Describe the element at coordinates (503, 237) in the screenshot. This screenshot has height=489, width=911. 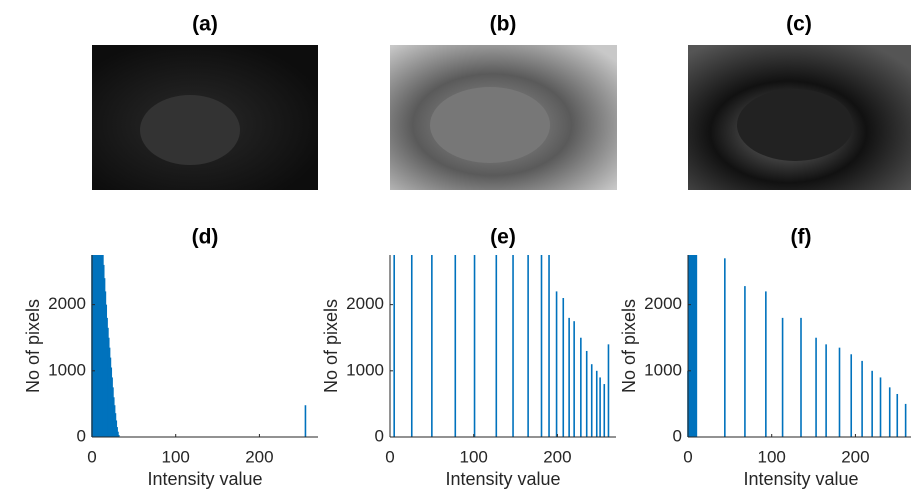
I see `chart-title: (e)` at that location.